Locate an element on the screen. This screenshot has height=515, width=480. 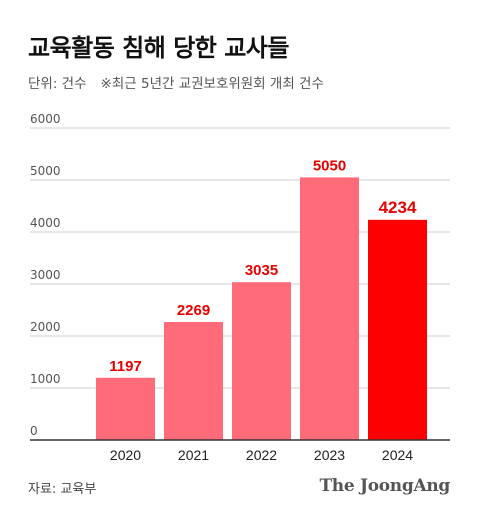
y-tick-label: 4000 is located at coordinates (45, 223).